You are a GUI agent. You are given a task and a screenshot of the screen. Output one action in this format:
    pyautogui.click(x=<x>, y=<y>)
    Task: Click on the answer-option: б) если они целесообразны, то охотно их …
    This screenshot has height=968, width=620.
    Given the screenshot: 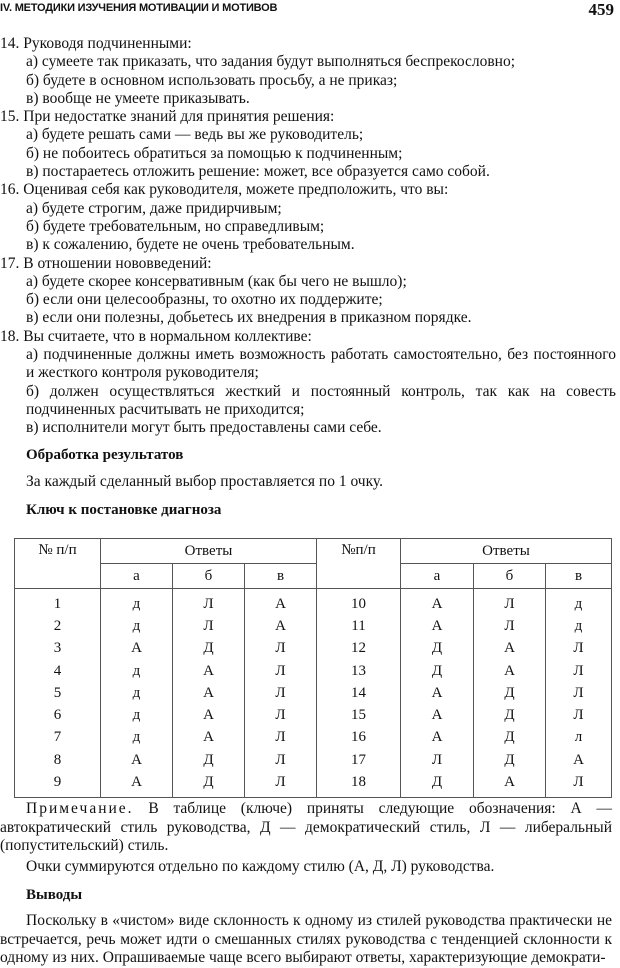 What is the action you would take?
    pyautogui.click(x=204, y=300)
    